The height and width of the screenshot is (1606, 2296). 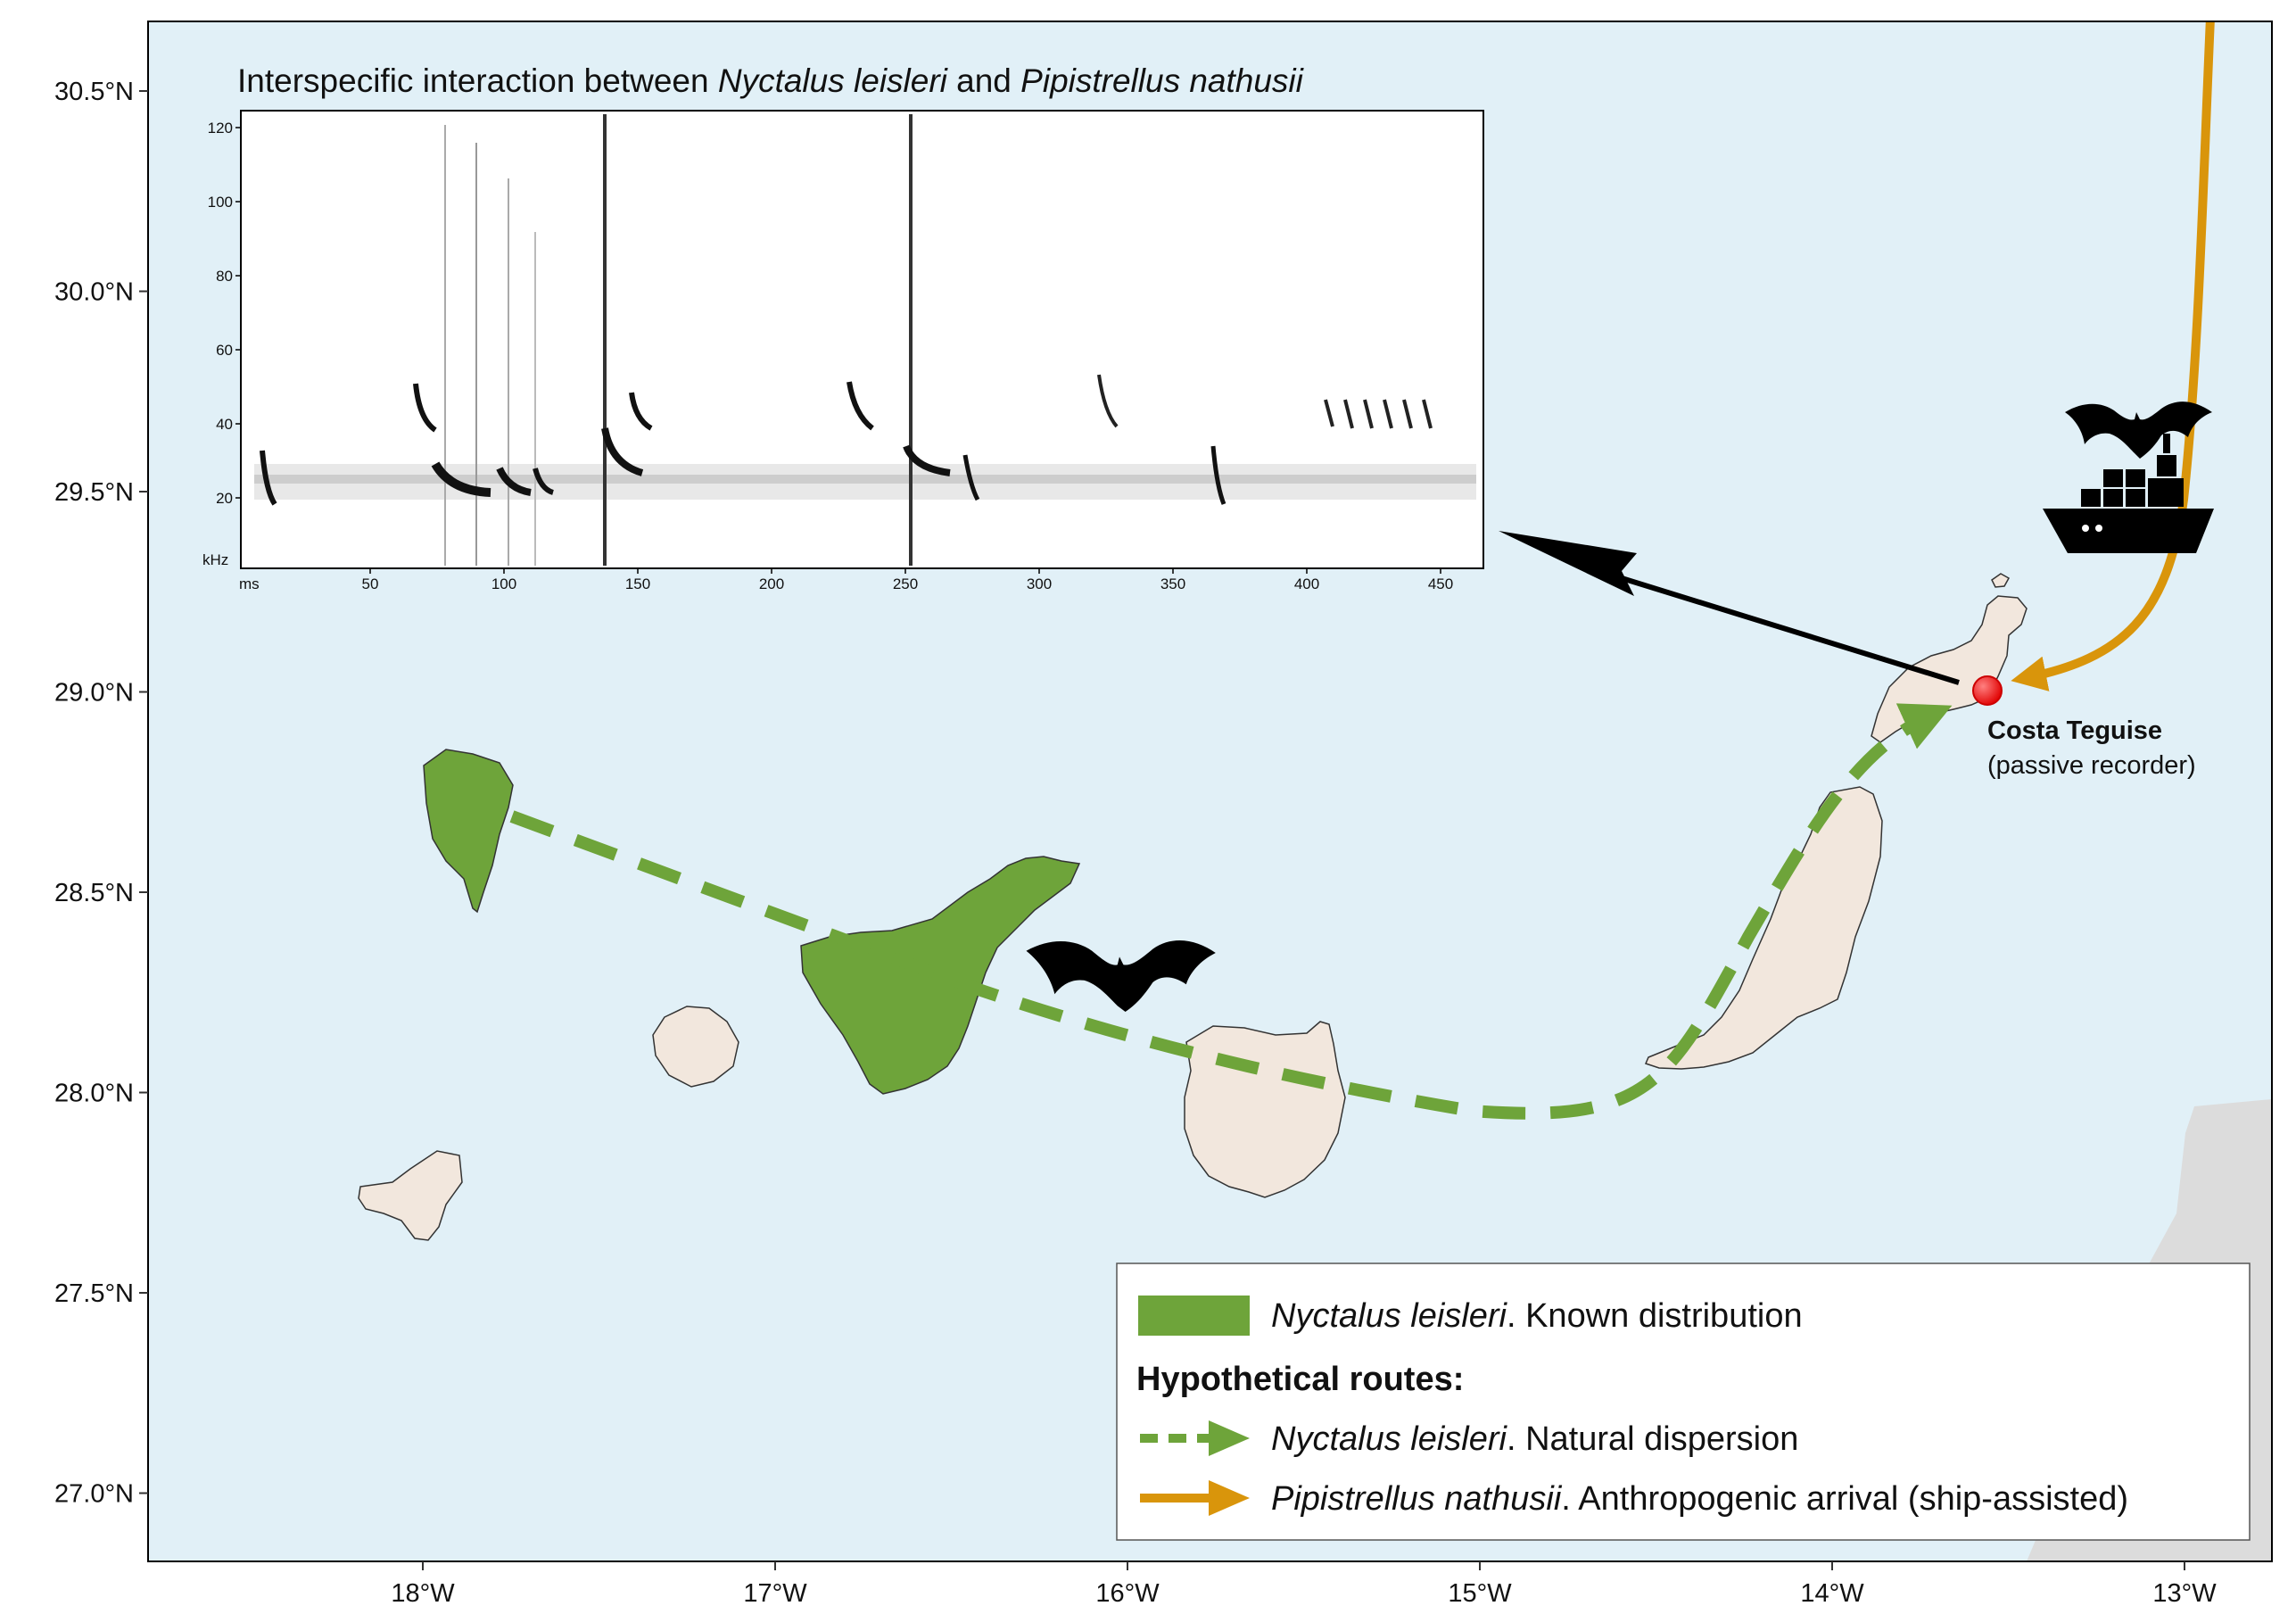 I want to click on spectrogram-x-axis: 50 100 150 200 250 300 350 400 450, so click(x=907, y=580).